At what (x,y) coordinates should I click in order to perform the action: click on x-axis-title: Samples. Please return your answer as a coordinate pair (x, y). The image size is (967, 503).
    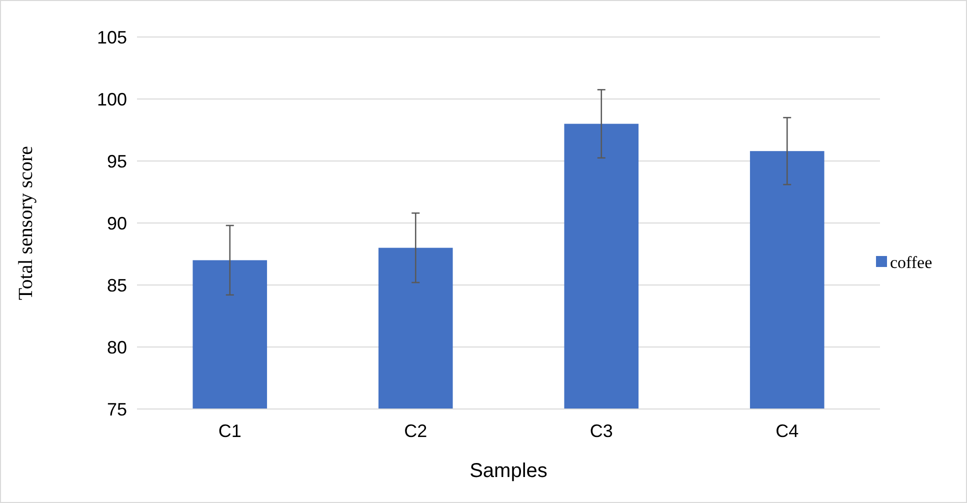
    Looking at the image, I should click on (509, 471).